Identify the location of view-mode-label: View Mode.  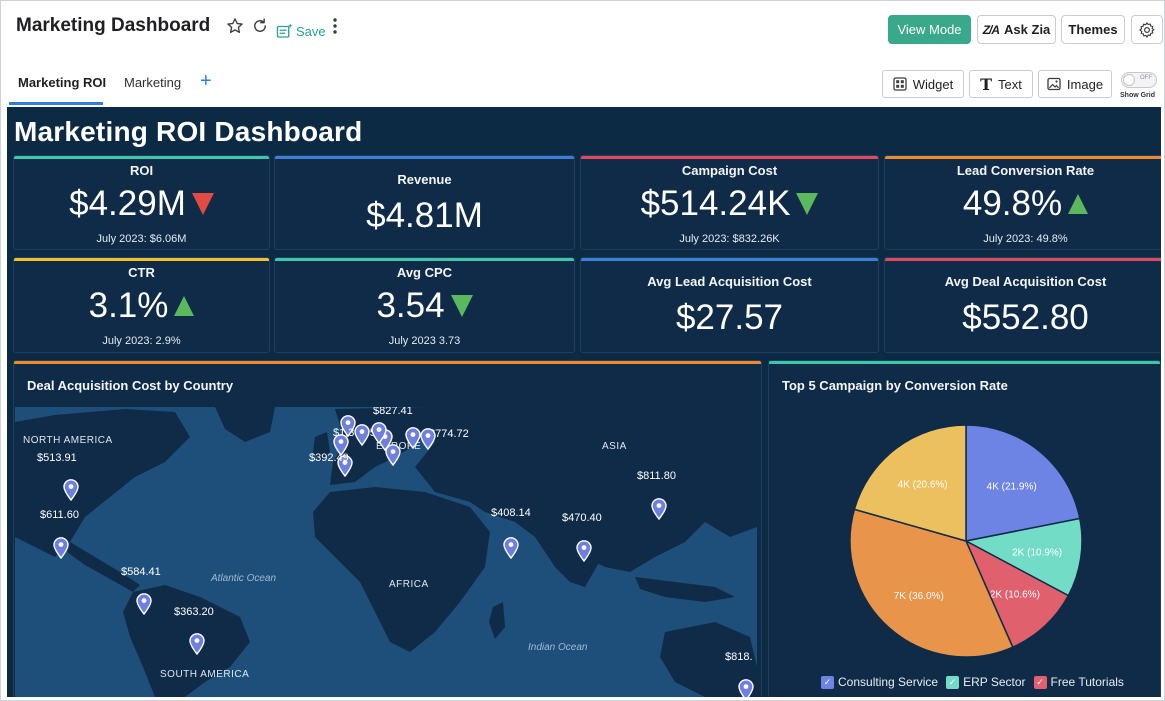
(929, 29).